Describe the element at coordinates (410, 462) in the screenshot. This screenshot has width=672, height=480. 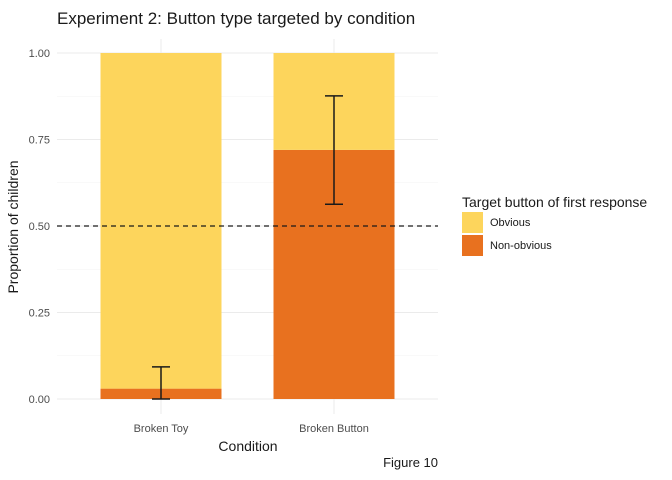
I see `figure-caption: Figure 10` at that location.